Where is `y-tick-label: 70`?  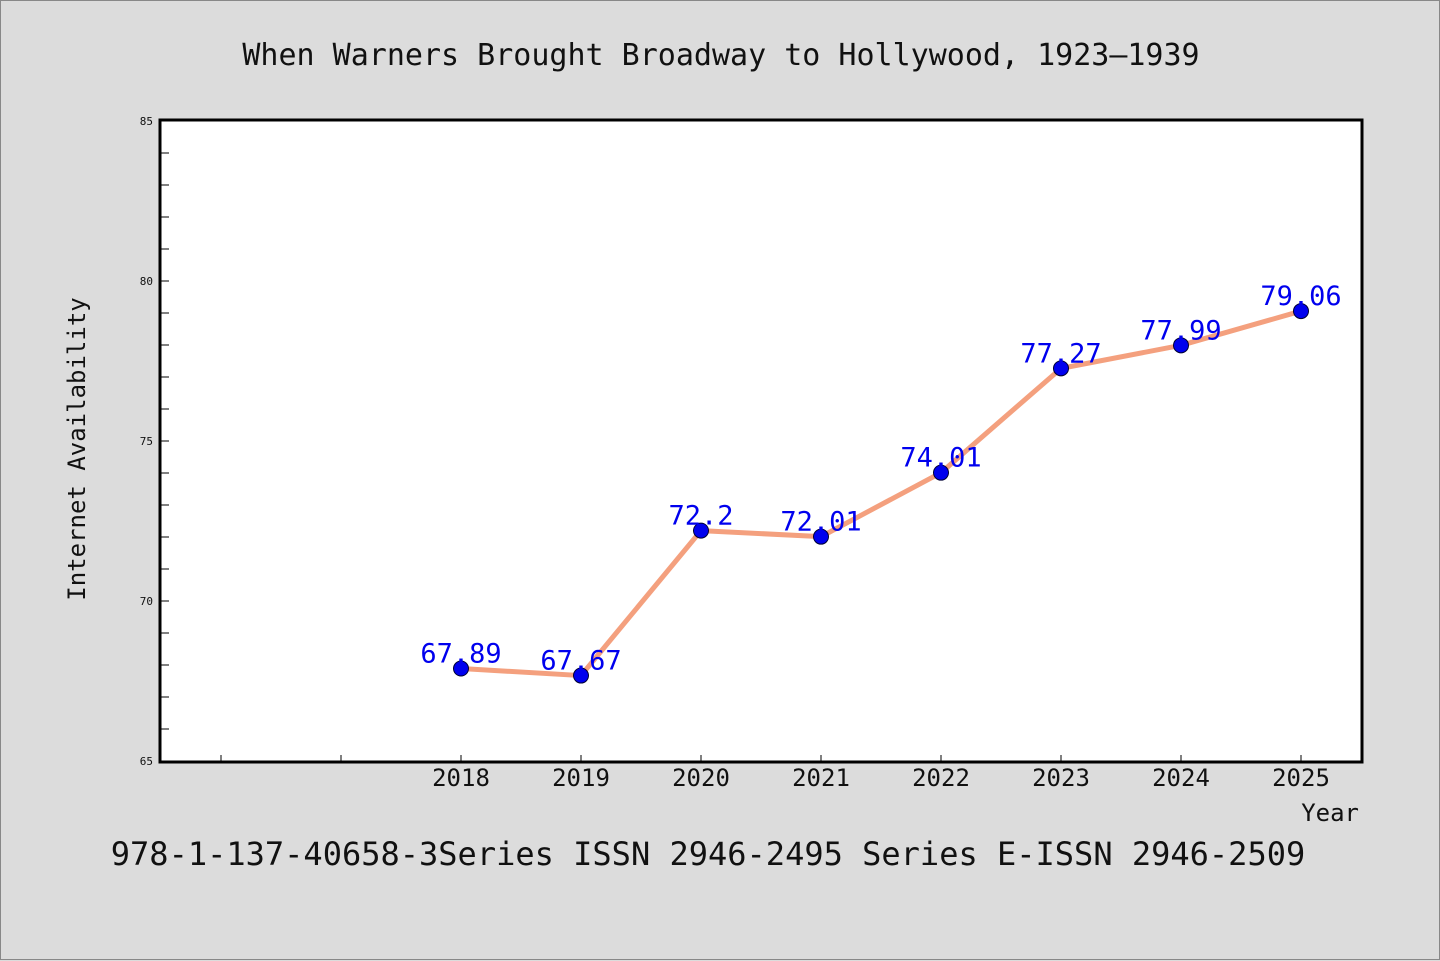
y-tick-label: 70 is located at coordinates (146, 601).